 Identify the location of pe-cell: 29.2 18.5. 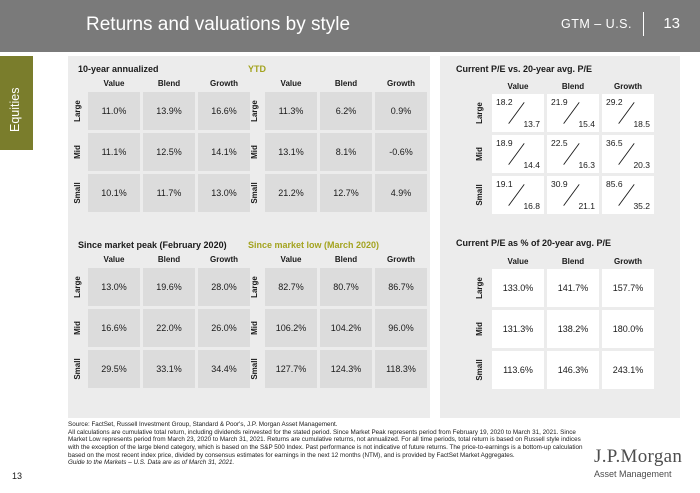
(628, 113).